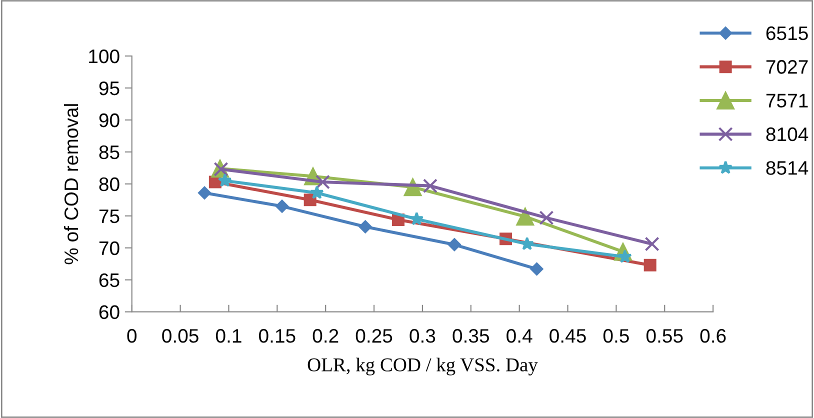  Describe the element at coordinates (109, 120) in the screenshot. I see `y-tick-label: 90` at that location.